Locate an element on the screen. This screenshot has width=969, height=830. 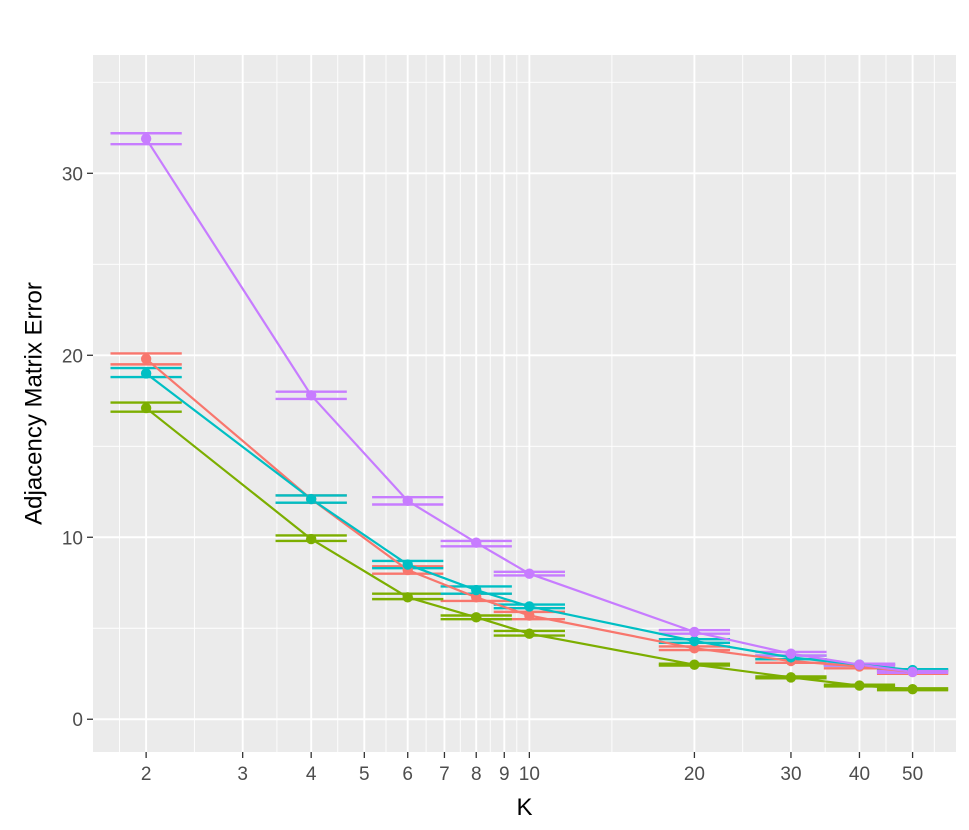
y-tick-label: 10 is located at coordinates (72, 538).